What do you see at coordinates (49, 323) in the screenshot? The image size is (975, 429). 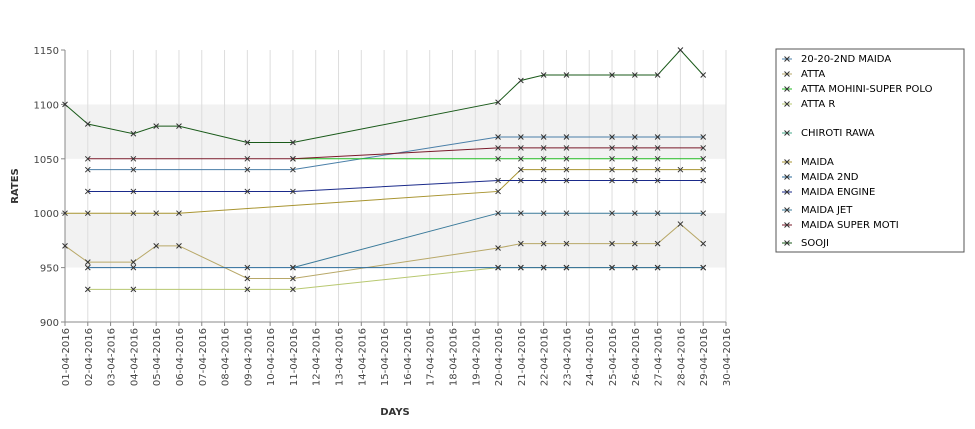 I see `ytick-label-900: 900` at bounding box center [49, 323].